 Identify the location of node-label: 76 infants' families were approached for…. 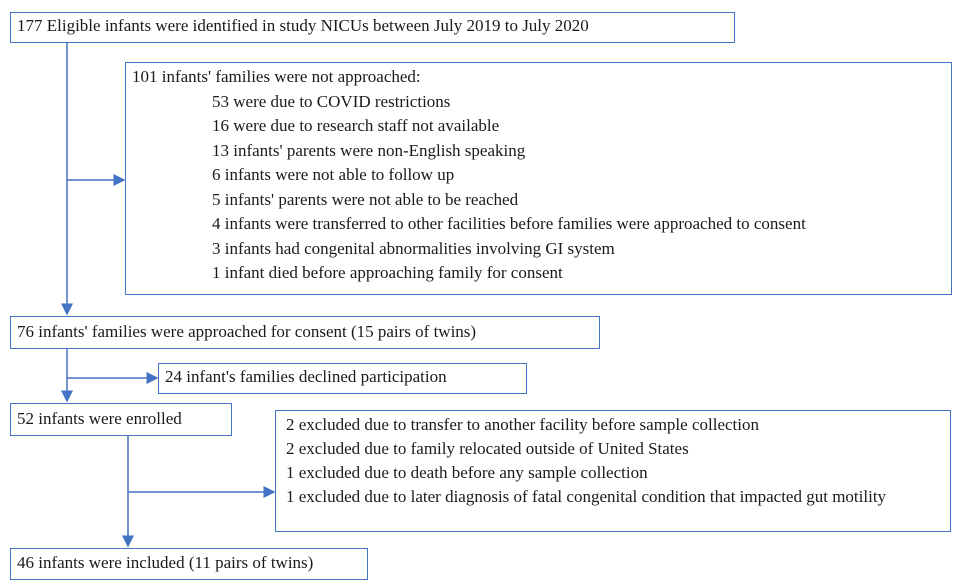
(247, 331).